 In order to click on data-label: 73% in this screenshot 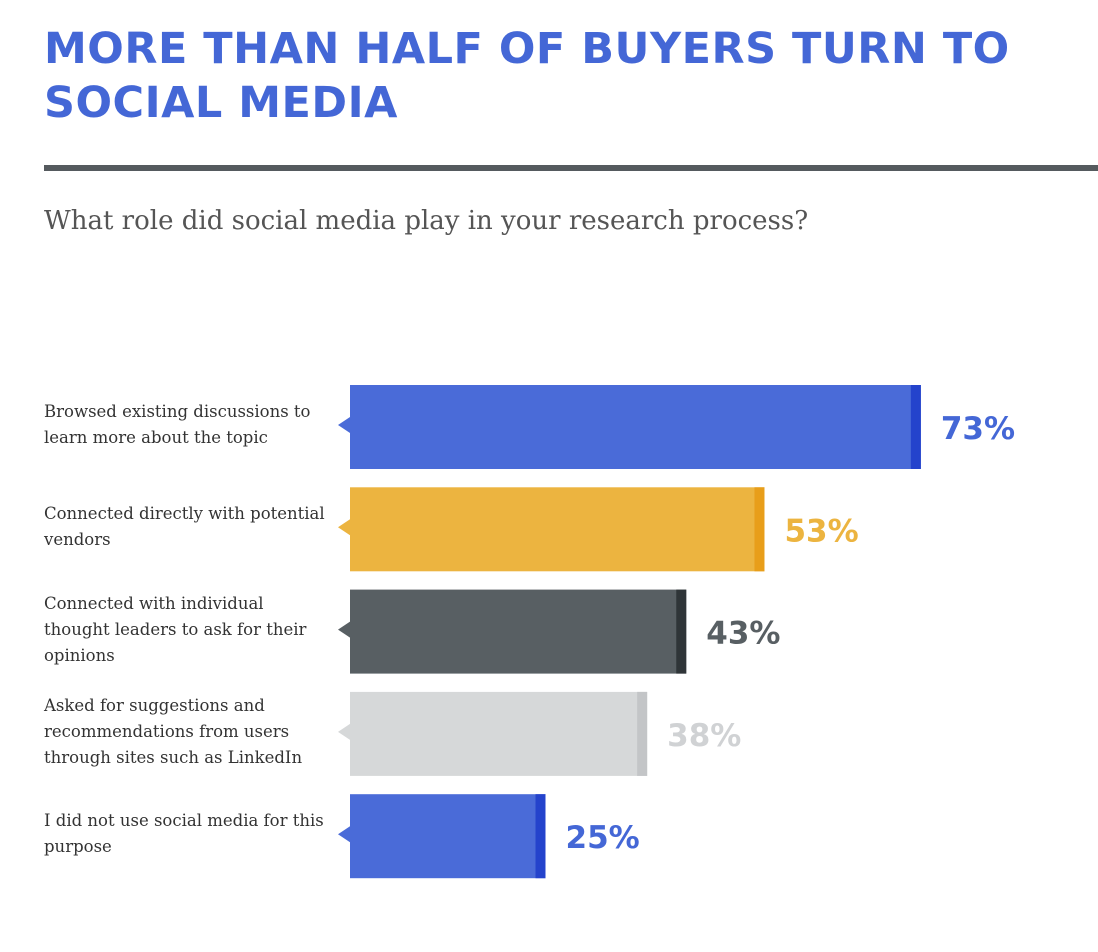, I will do `click(978, 429)`.